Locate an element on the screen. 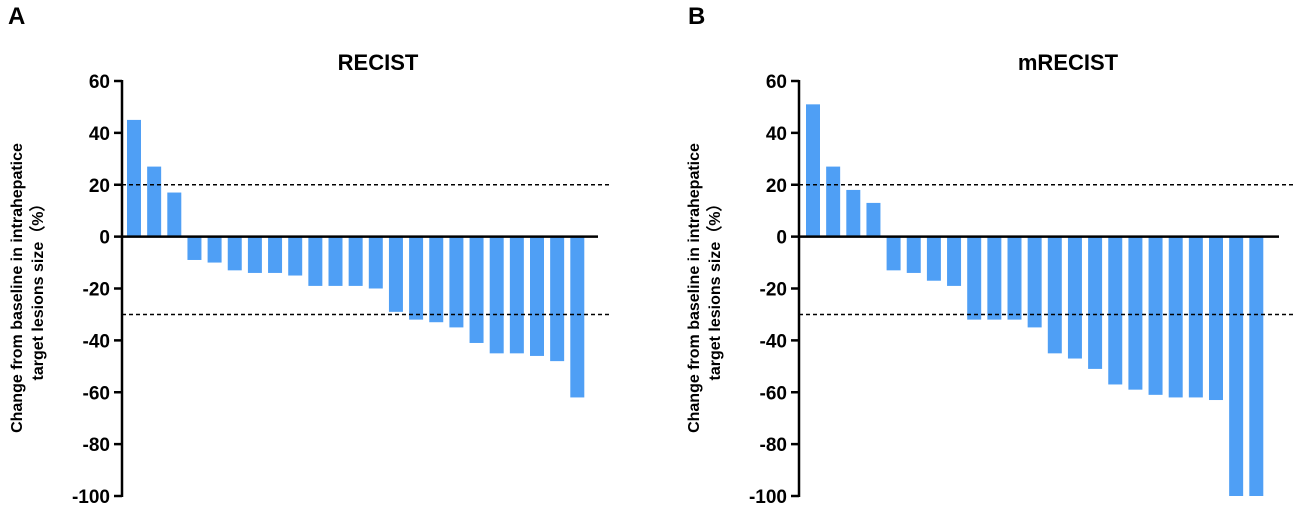 Image resolution: width=1299 pixels, height=515 pixels. panel-b-y-tick-label: 60 is located at coordinates (776, 82).